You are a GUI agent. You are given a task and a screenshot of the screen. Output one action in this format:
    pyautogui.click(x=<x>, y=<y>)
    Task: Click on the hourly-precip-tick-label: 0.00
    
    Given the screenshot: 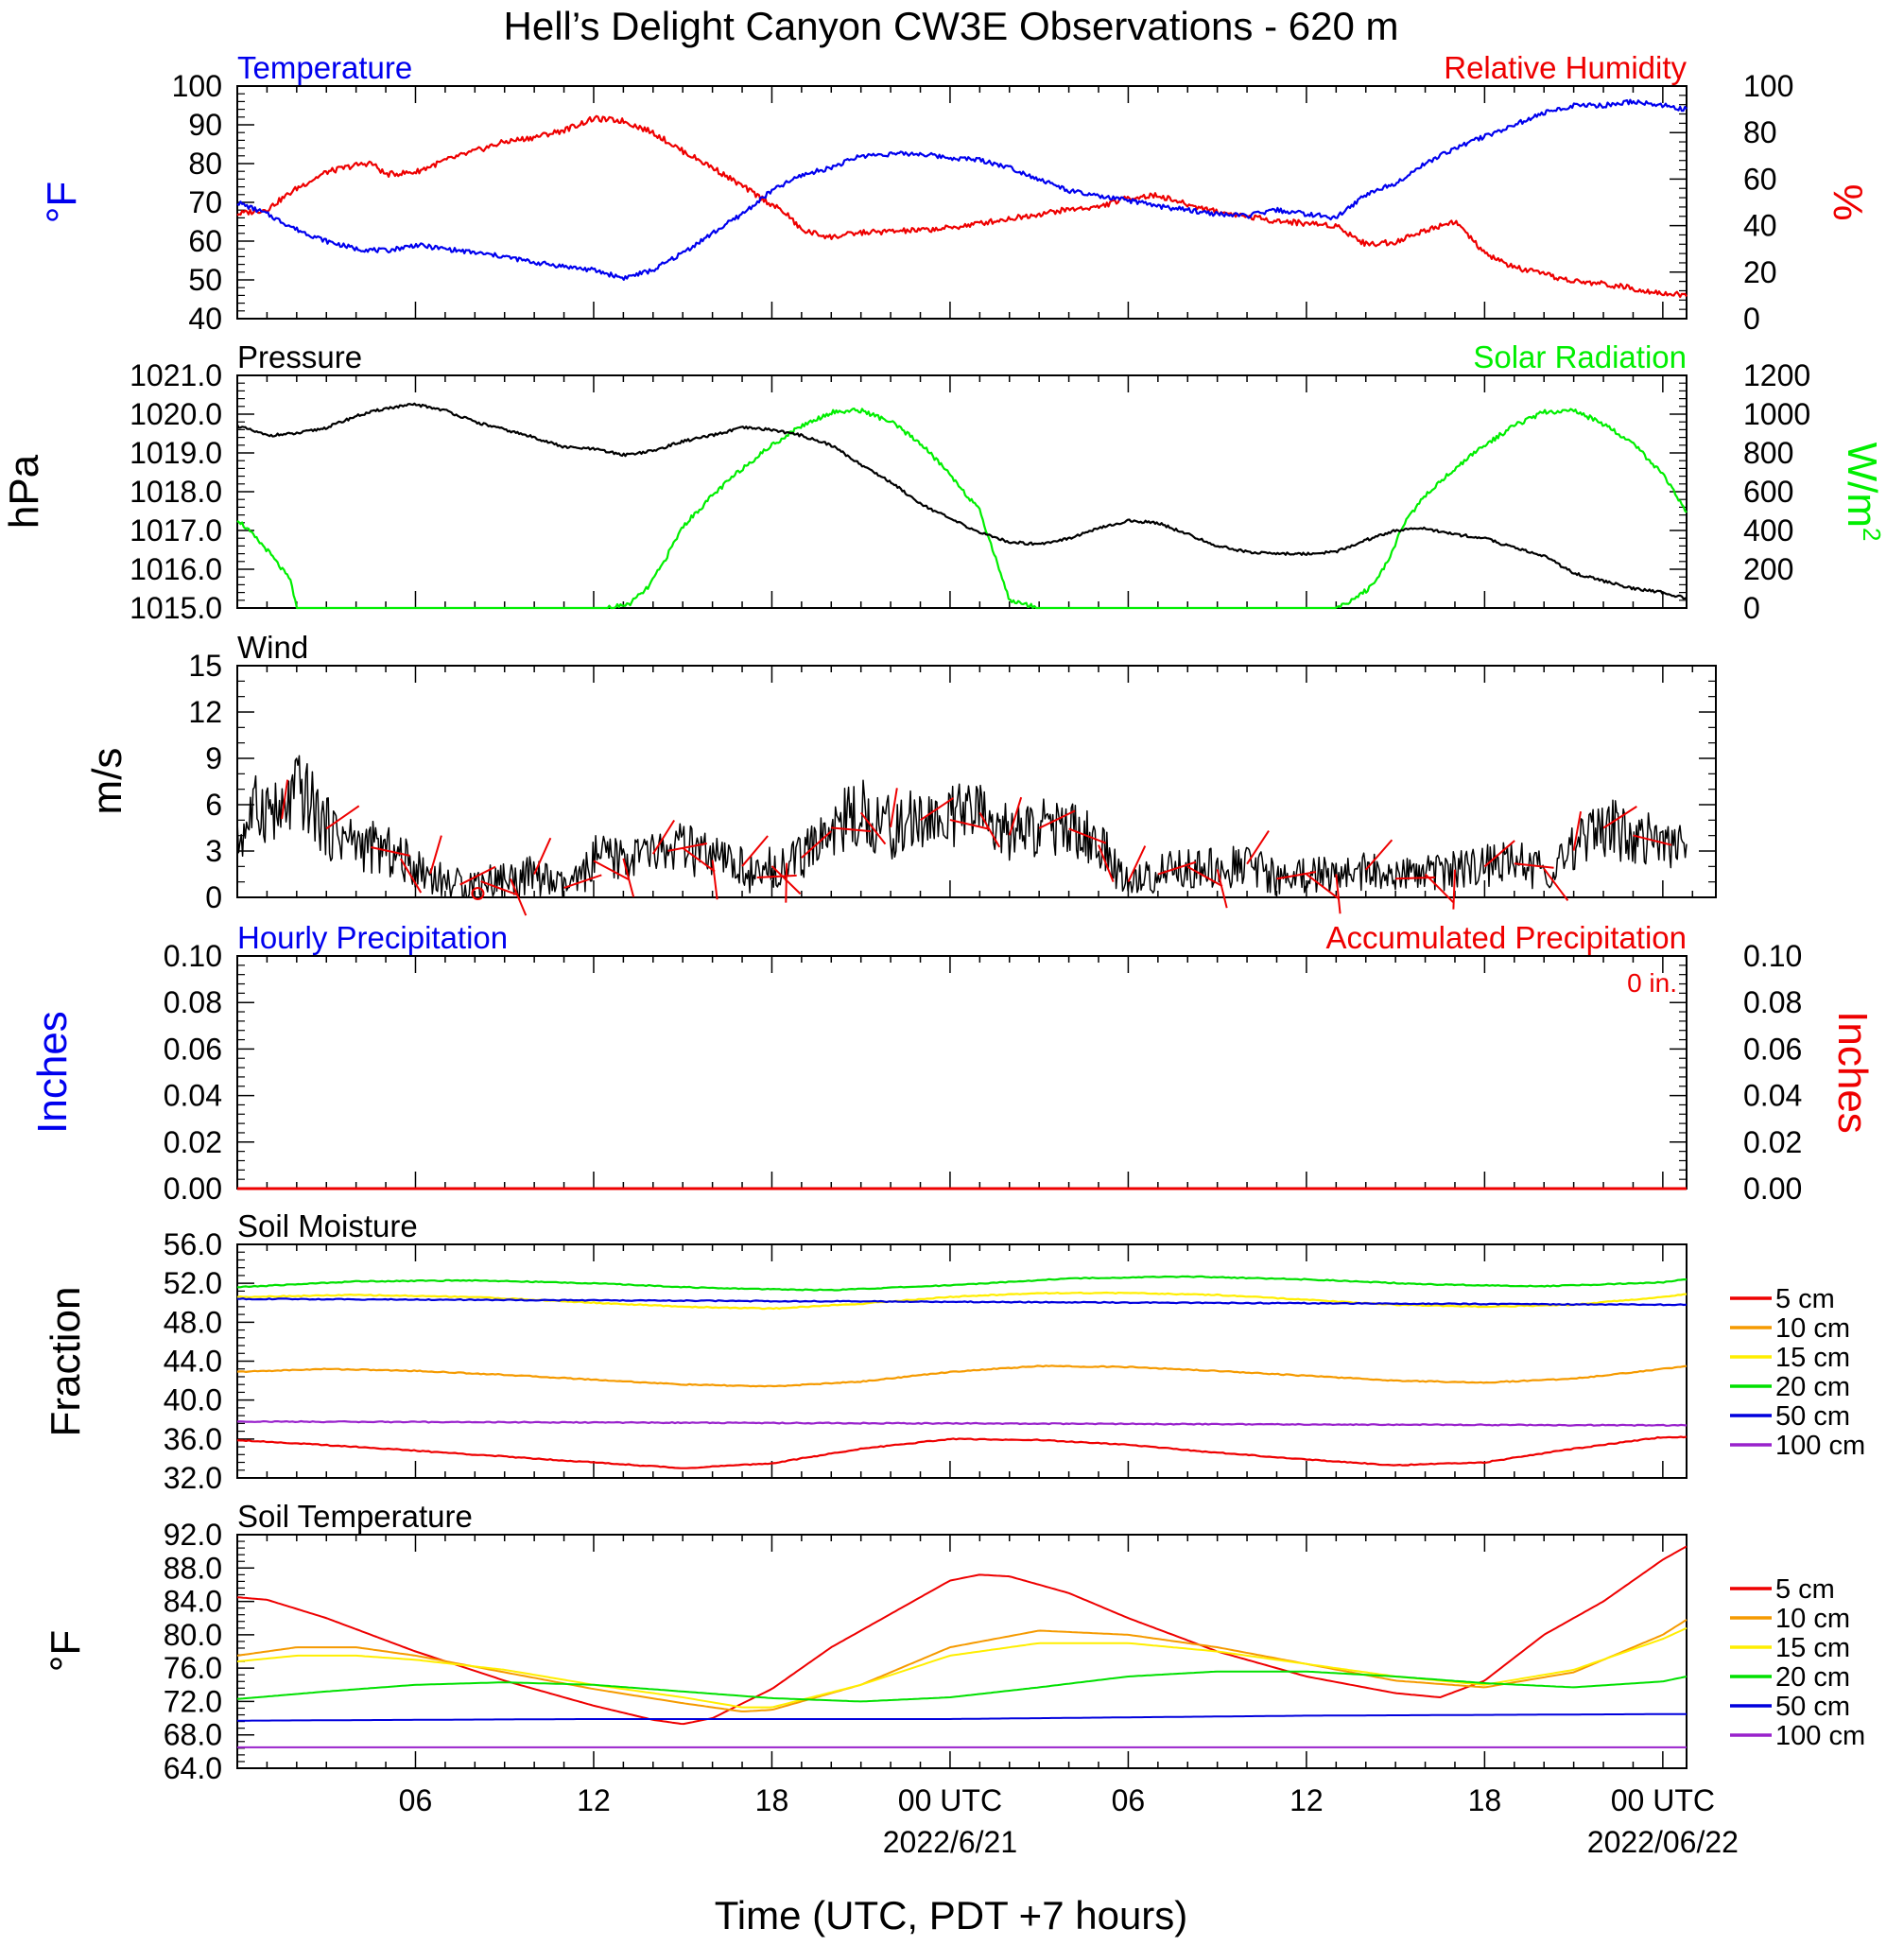 What is the action you would take?
    pyautogui.click(x=193, y=1189)
    